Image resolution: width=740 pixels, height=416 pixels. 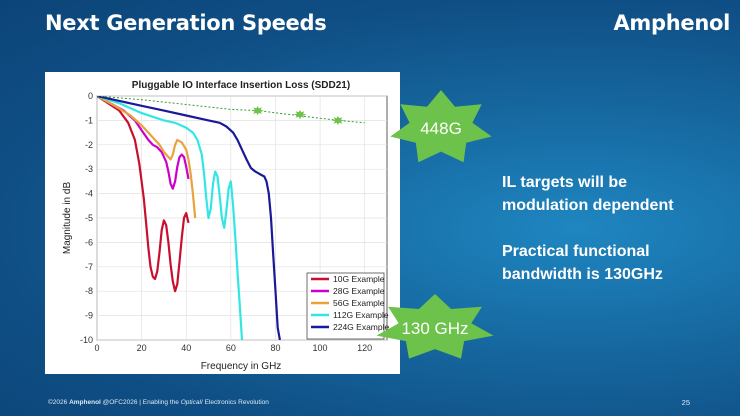 I want to click on y-tick-label: -7, so click(x=89, y=267).